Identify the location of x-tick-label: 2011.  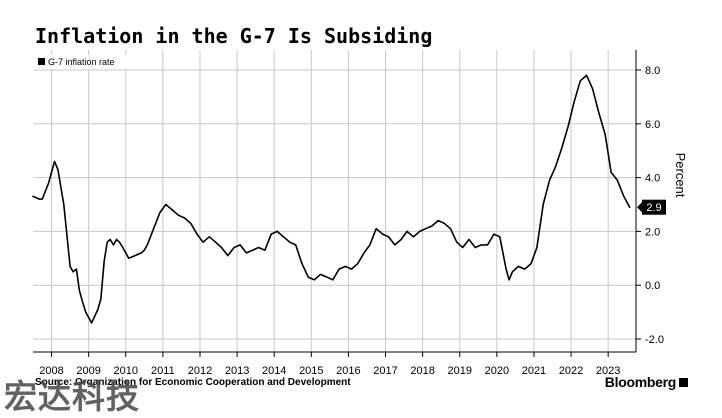
(163, 371).